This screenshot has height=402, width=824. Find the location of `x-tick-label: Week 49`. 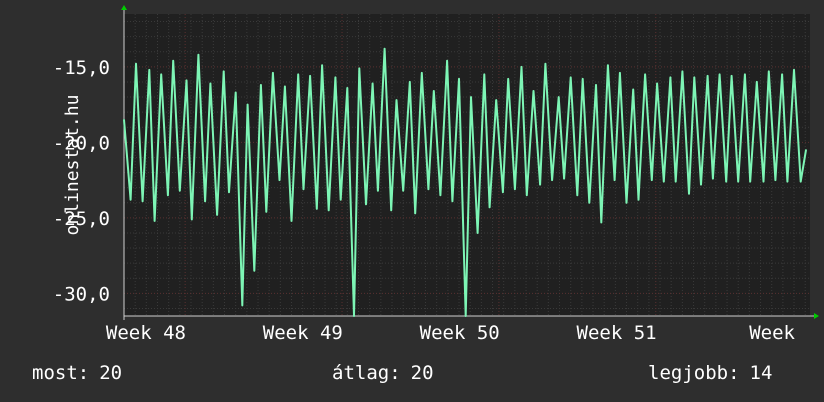

x-tick-label: Week 49 is located at coordinates (303, 333).